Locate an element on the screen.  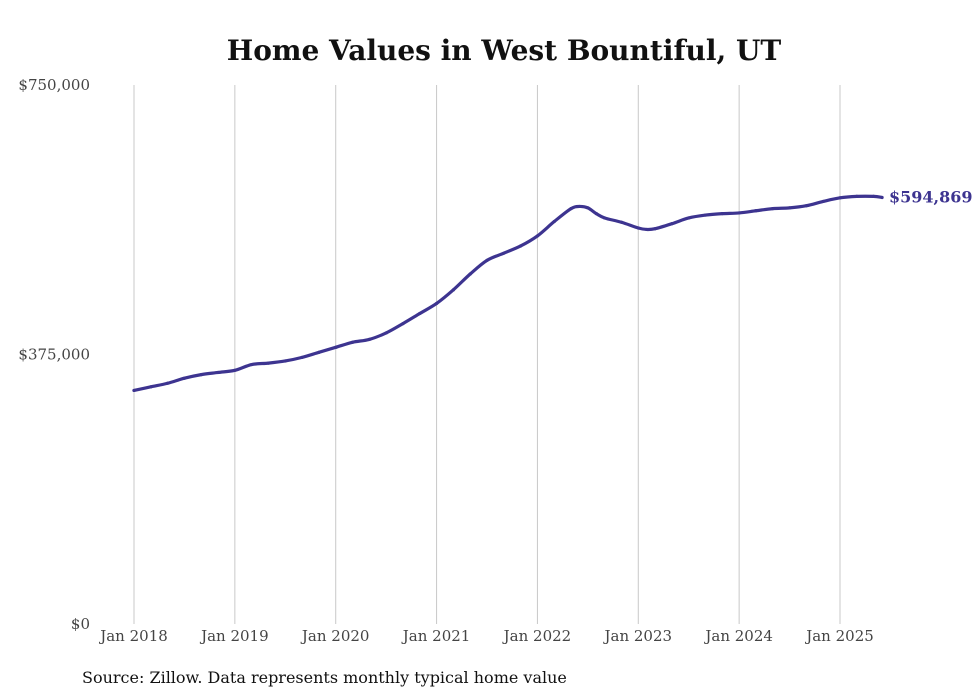
x-tick-label: Jan 2024 is located at coordinates (738, 636).